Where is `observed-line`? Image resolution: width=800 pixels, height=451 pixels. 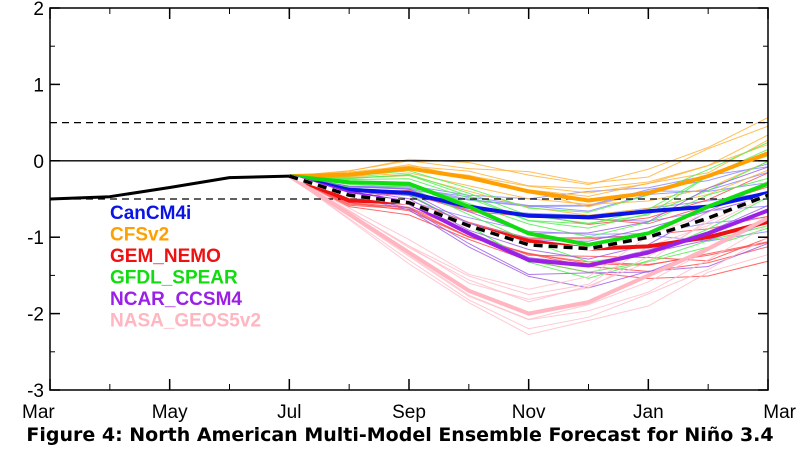
observed-line is located at coordinates (170, 187).